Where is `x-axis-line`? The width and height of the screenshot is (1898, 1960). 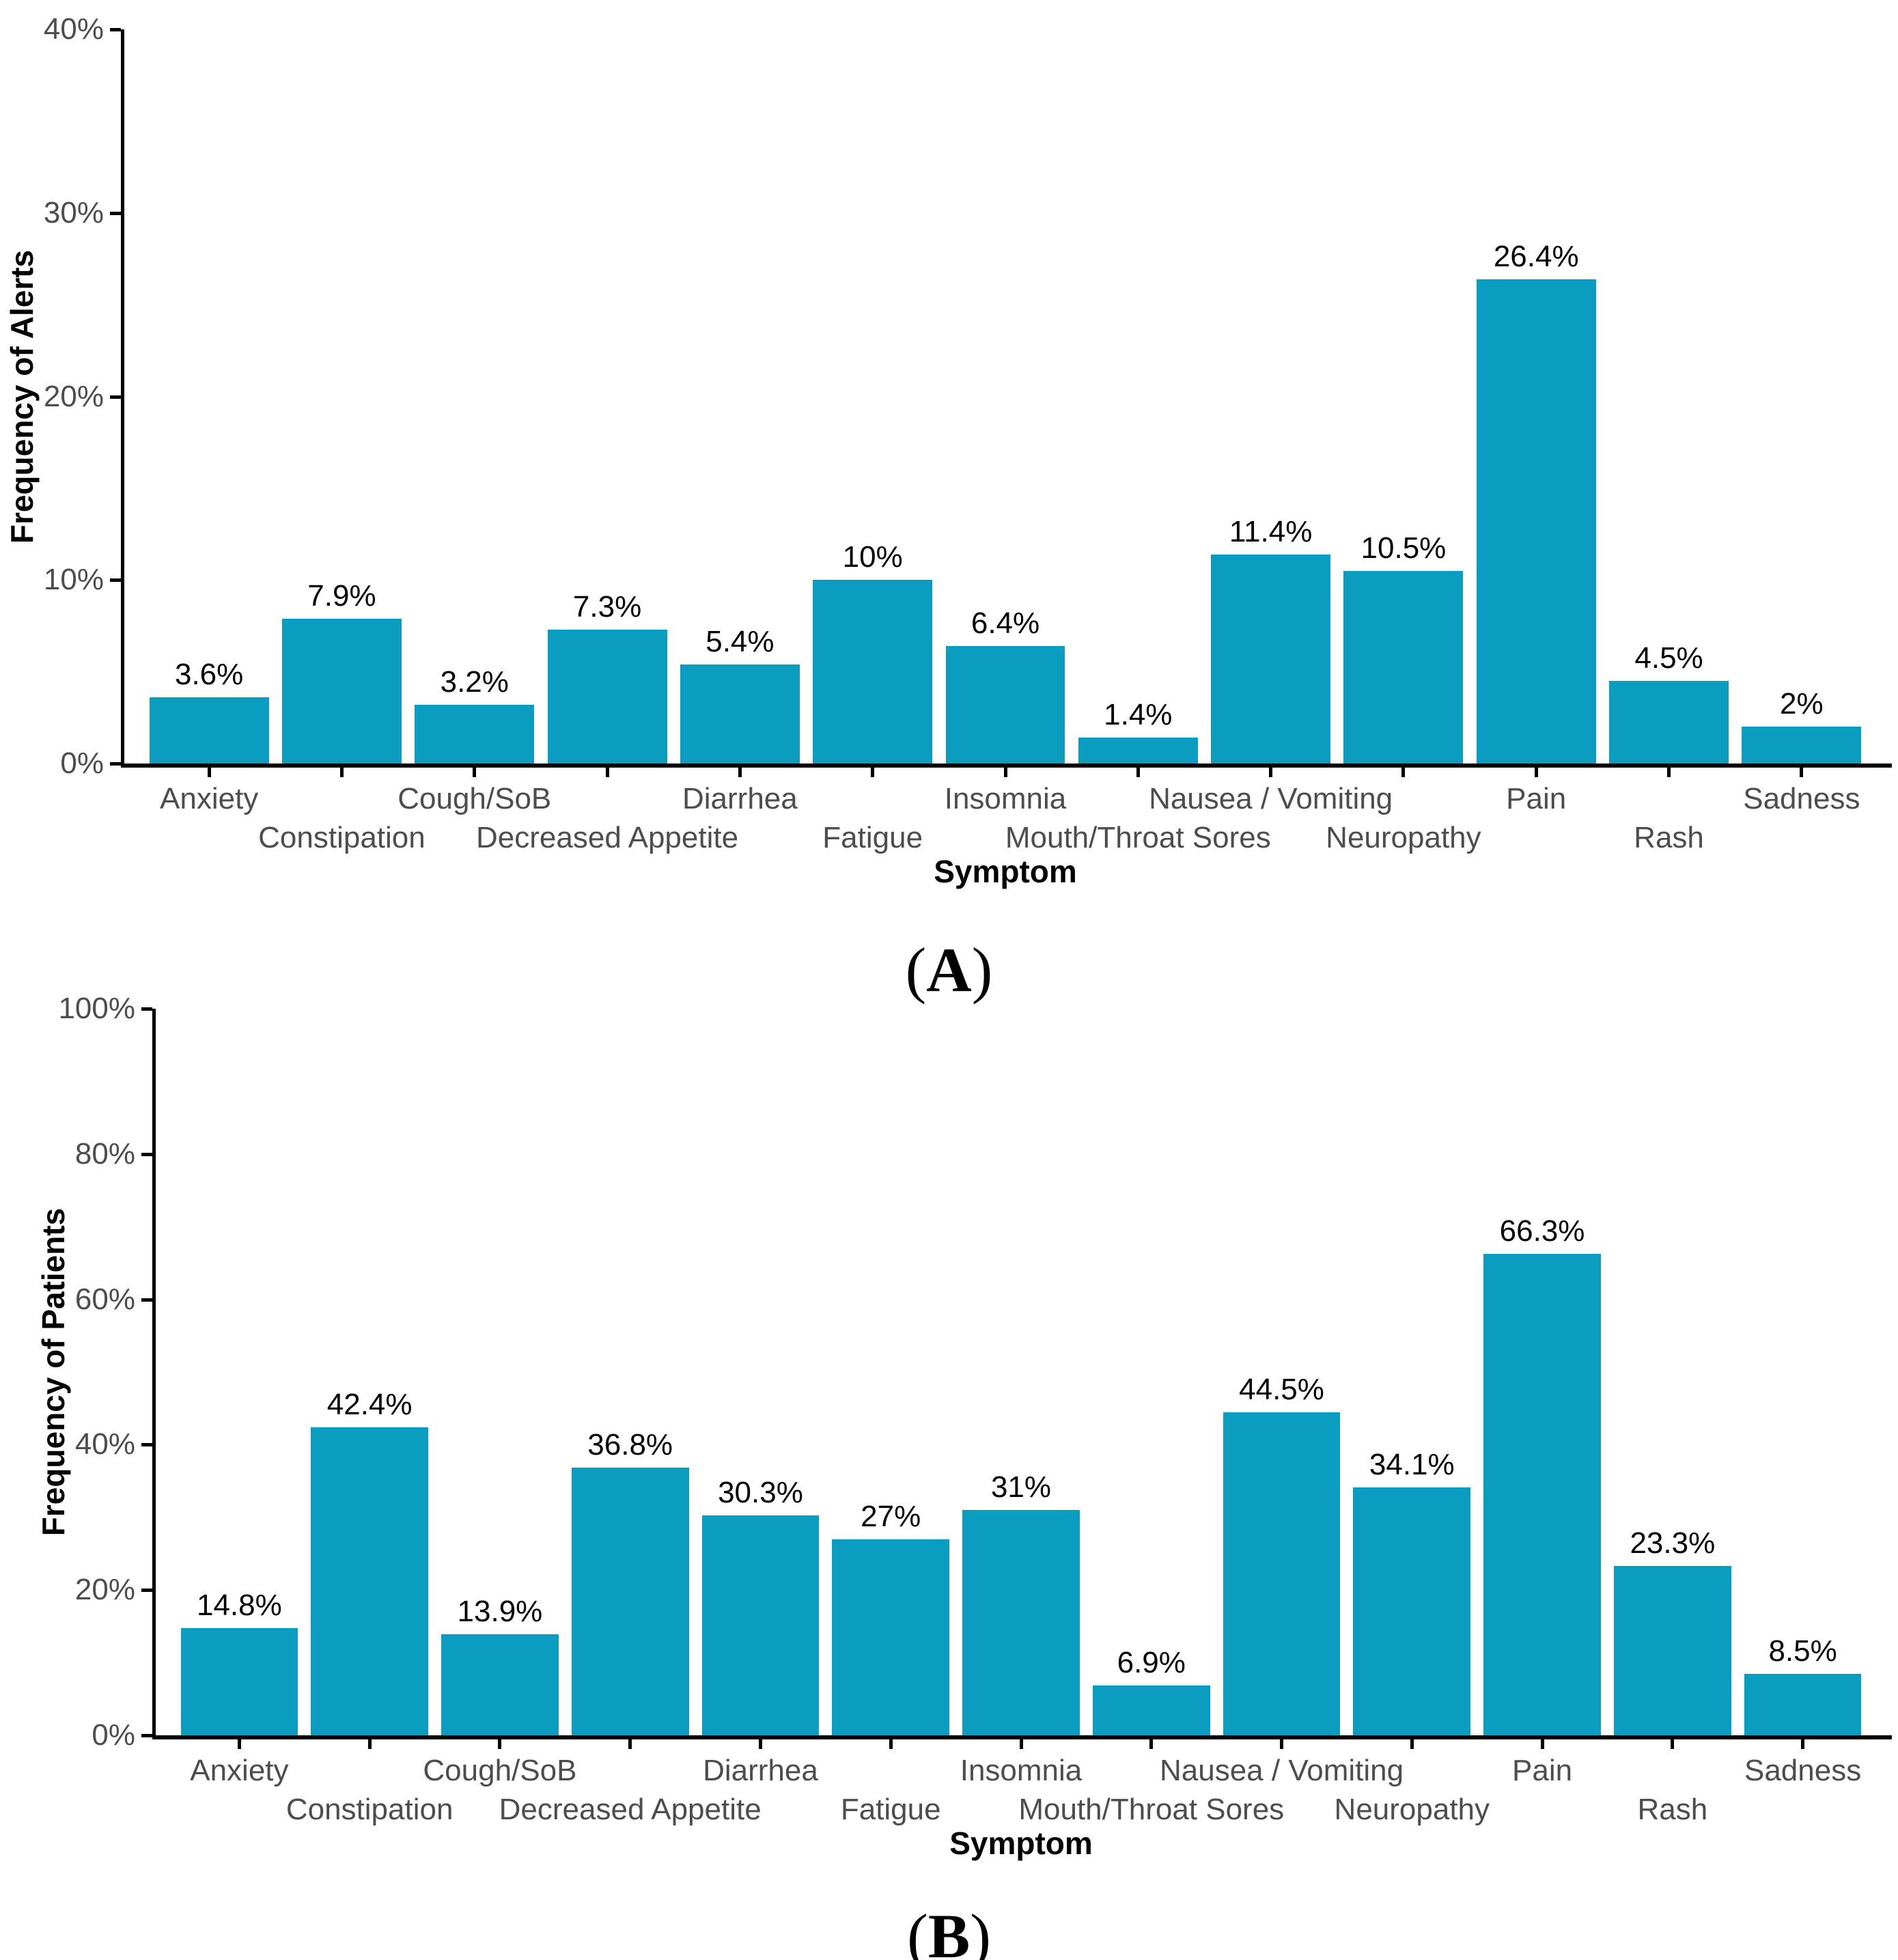 x-axis-line is located at coordinates (1006, 766).